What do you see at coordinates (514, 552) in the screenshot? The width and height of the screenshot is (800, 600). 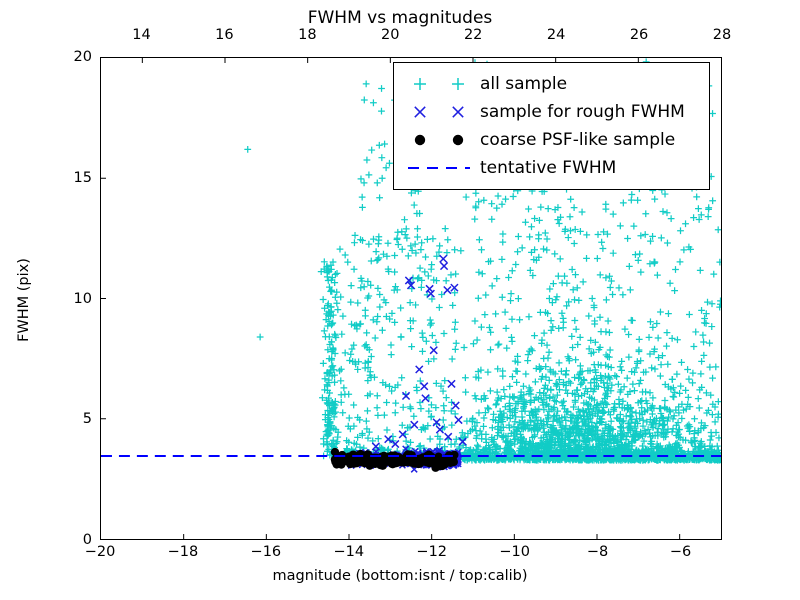 I see `x-tick-label-bottom: −10` at bounding box center [514, 552].